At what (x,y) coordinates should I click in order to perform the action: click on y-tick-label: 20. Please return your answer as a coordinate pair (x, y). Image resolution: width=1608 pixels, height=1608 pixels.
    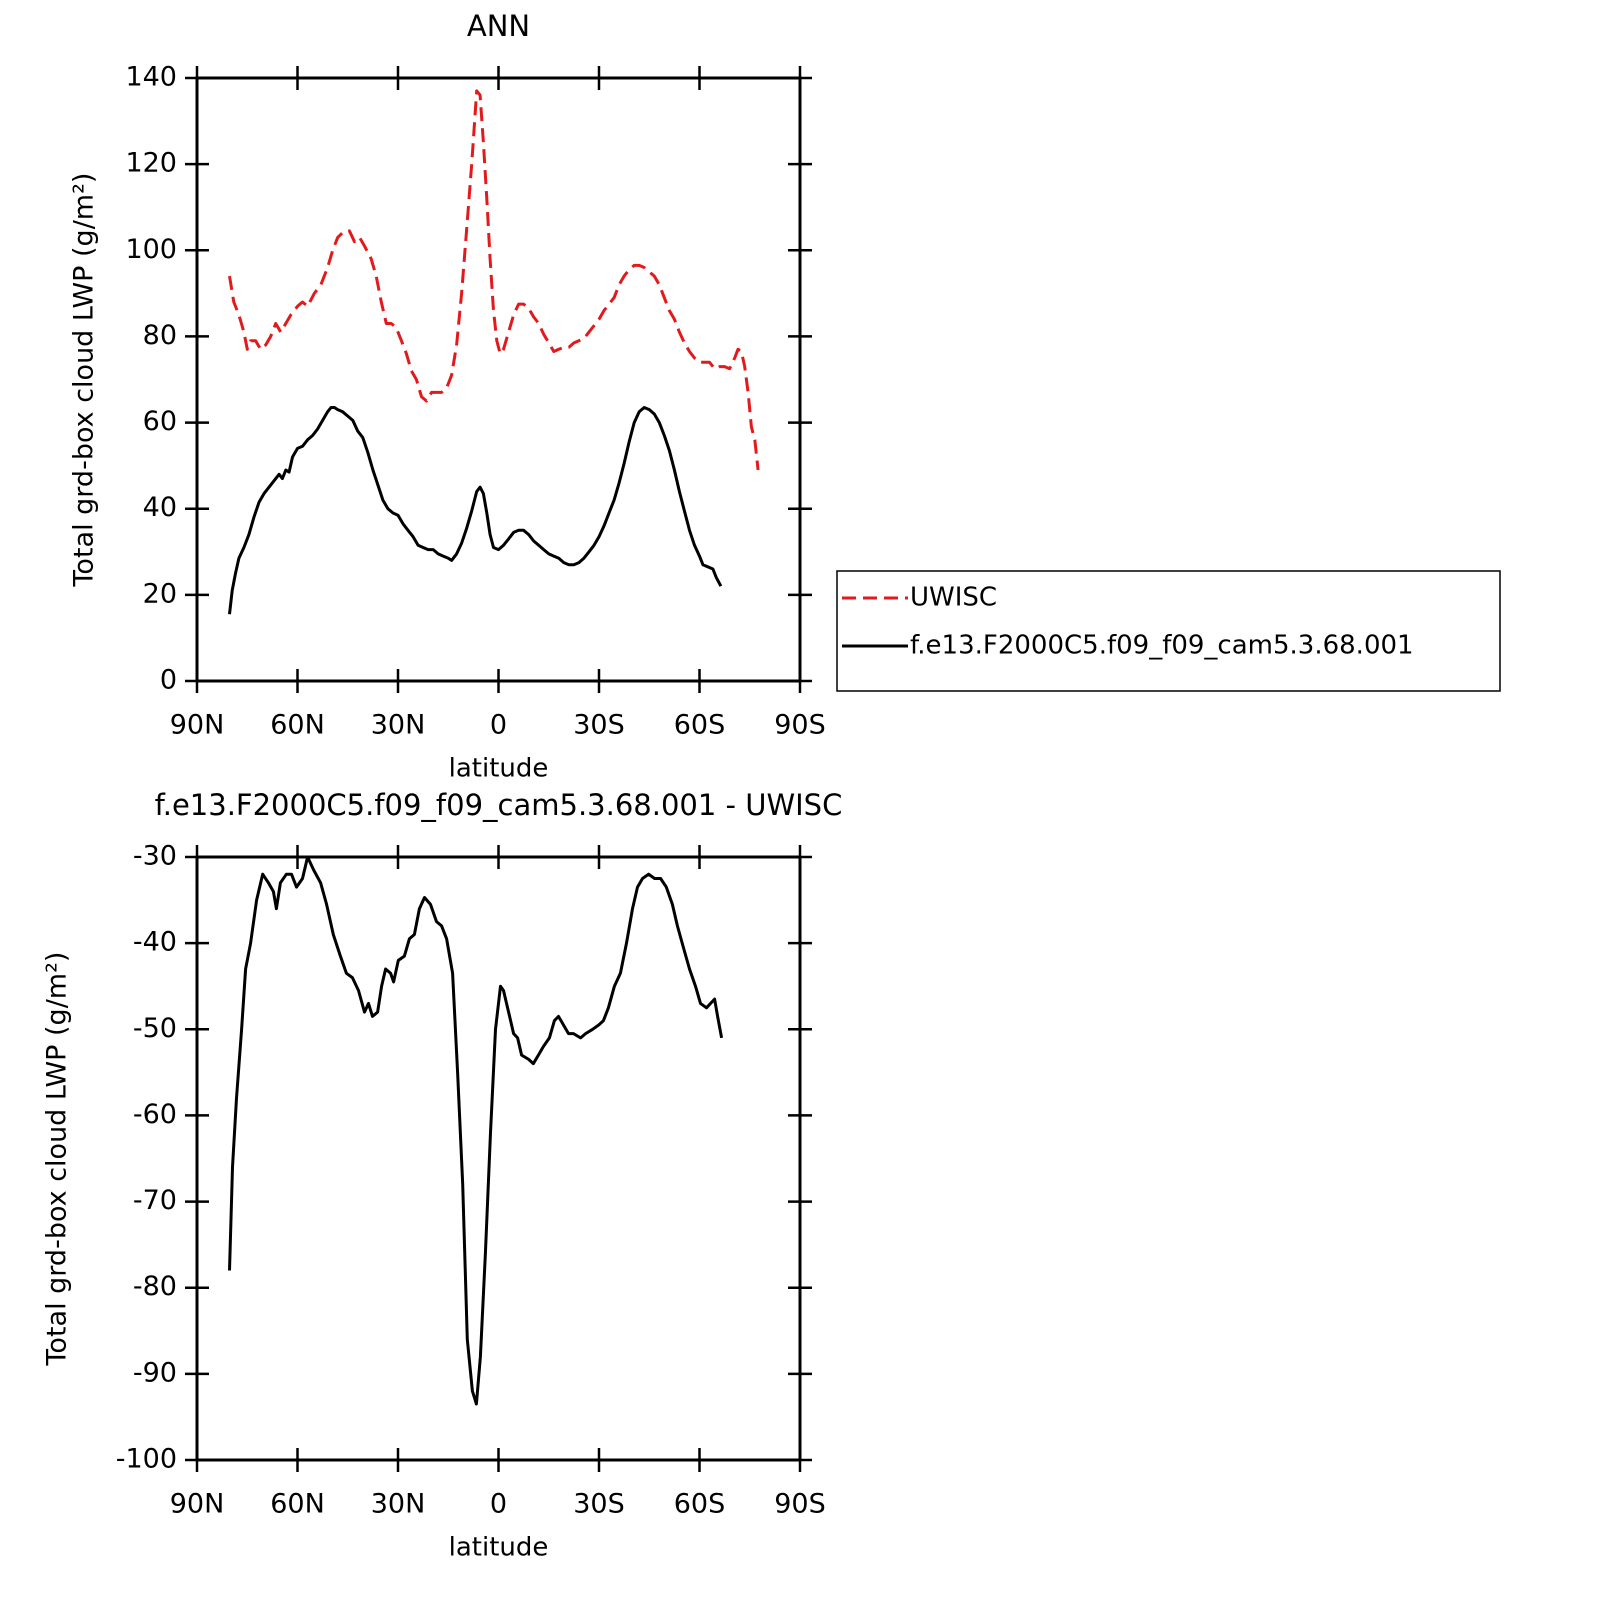
    Looking at the image, I should click on (160, 593).